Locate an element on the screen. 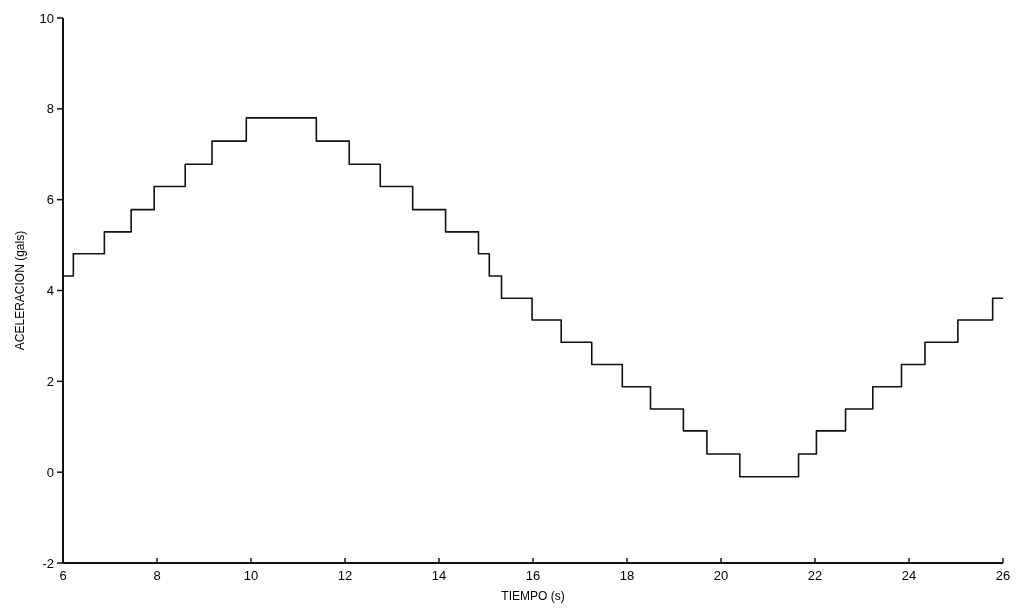 The width and height of the screenshot is (1030, 610). x-tick-label: 16 is located at coordinates (533, 575).